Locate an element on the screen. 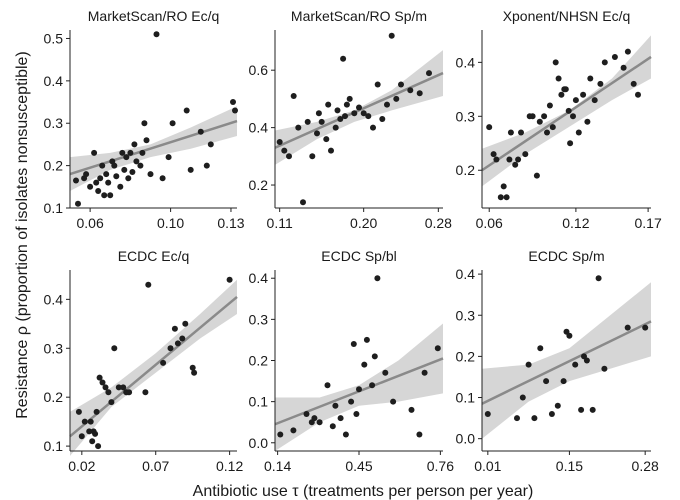  x-tick-label: 0.28 is located at coordinates (438, 223).